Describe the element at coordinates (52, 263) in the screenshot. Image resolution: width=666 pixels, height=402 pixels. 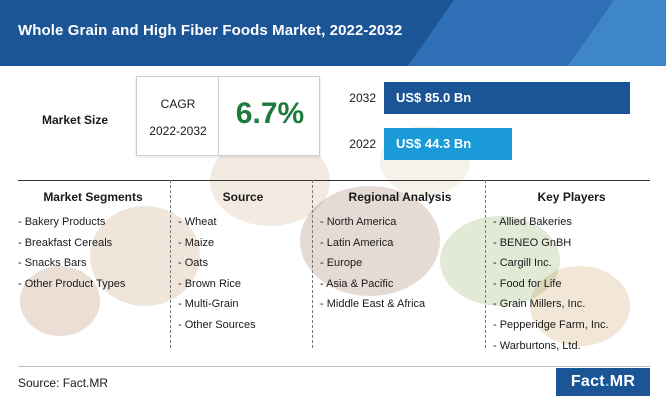
I see `segment-item: - Snacks Bars` at that location.